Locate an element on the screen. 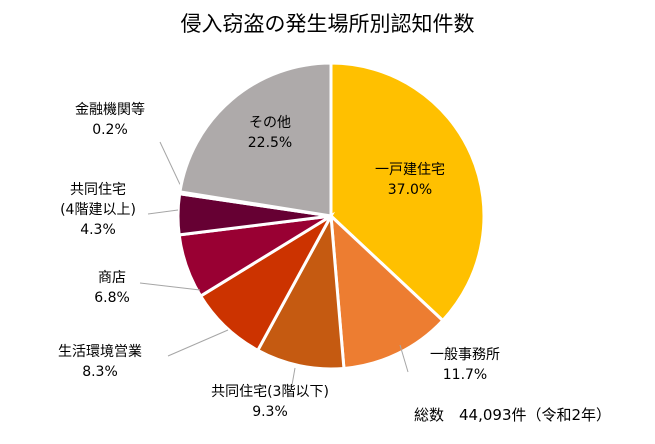 The height and width of the screenshot is (444, 655). data-label: 商店 6.8% is located at coordinates (112, 288).